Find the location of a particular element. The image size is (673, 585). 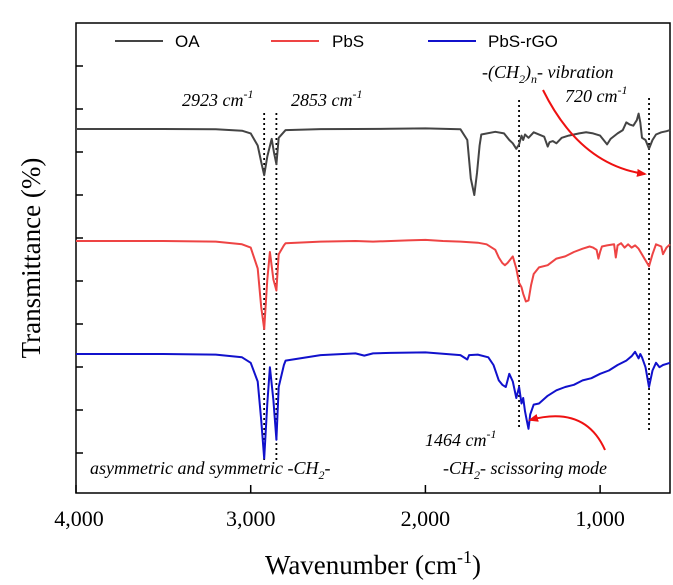

legend-label-pbs-rgo: PbS-rGO is located at coordinates (523, 41).